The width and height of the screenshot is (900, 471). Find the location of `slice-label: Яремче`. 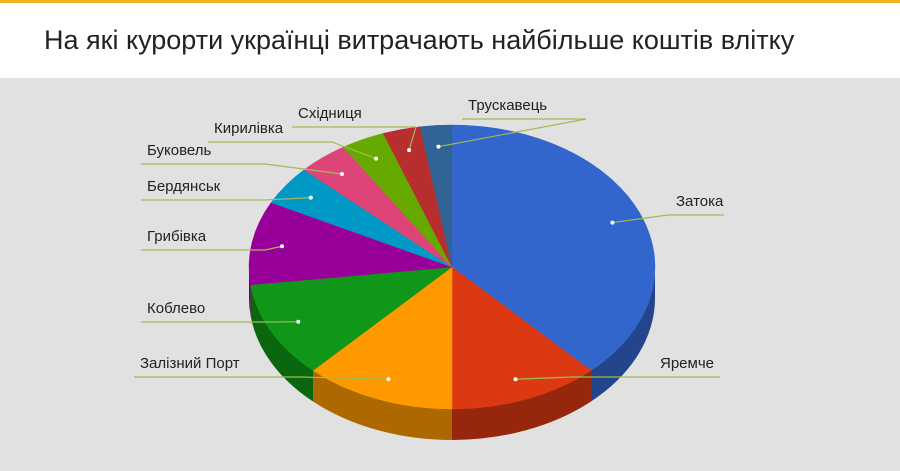

slice-label: Яремче is located at coordinates (687, 363).